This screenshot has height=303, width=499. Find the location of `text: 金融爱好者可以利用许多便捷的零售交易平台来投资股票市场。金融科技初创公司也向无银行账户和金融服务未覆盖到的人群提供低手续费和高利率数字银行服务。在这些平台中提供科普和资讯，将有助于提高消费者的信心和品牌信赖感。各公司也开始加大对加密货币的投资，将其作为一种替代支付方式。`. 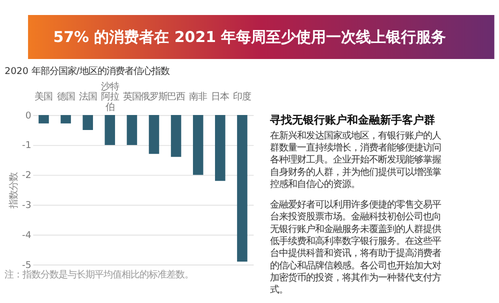

text: 金融爱好者可以利用许多便捷的零售交易平台来投资股票市场。金融科技初创公司也向无银行账户和金融服务未覆盖到的人群提供低手续费和高利率数字银行服务。在这些平台中提供科普和资讯，将有助于提高消费者的信心和品牌信赖感。各公司也开始加大对加密货币的投资，将其作为一种替代支付方式。 is located at coordinates (356, 248).